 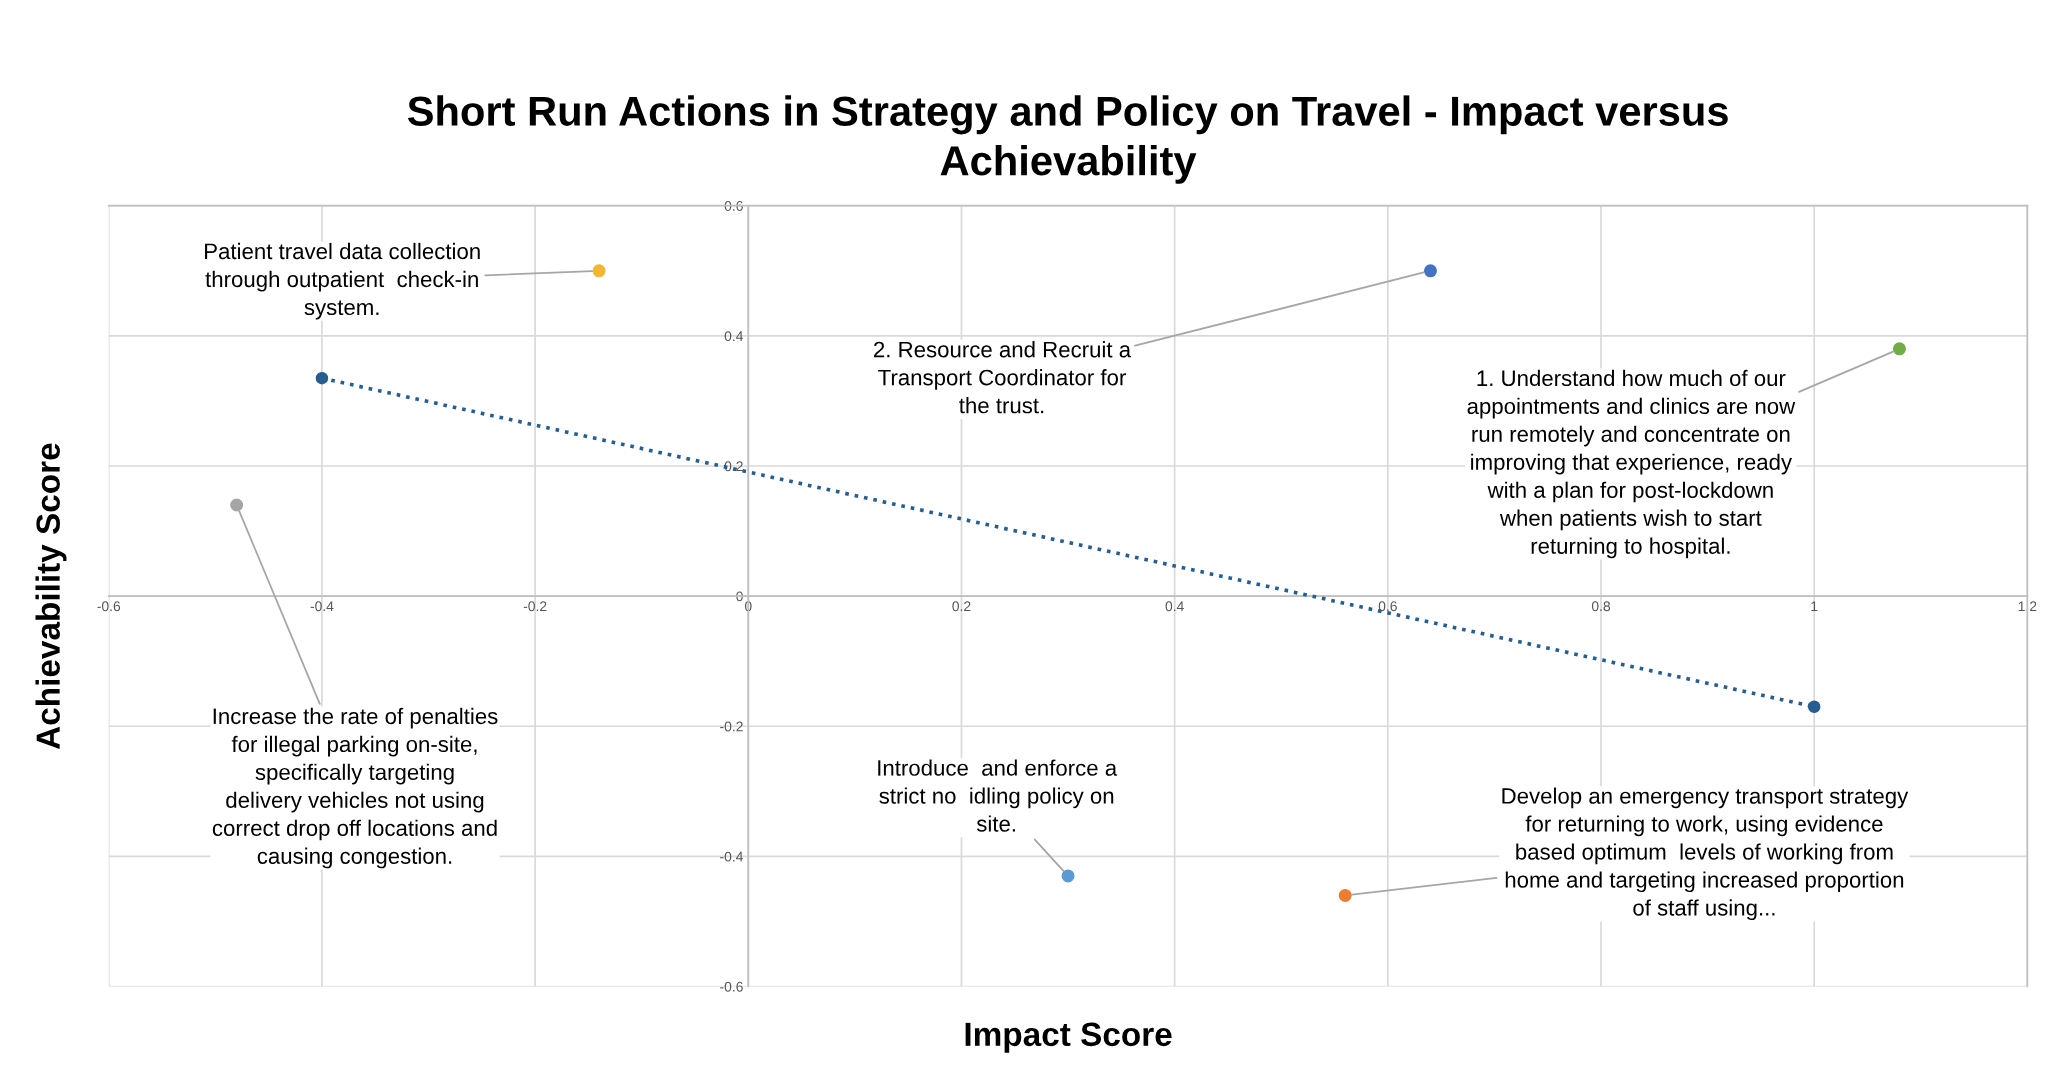 What do you see at coordinates (1631, 464) in the screenshot?
I see `annotation: 1. Understand how much of our appointments and clinics are now run remotely and concentrate on improving that experience, ready with a plan for post-lockdown when patients wish to start returning to hospital.` at bounding box center [1631, 464].